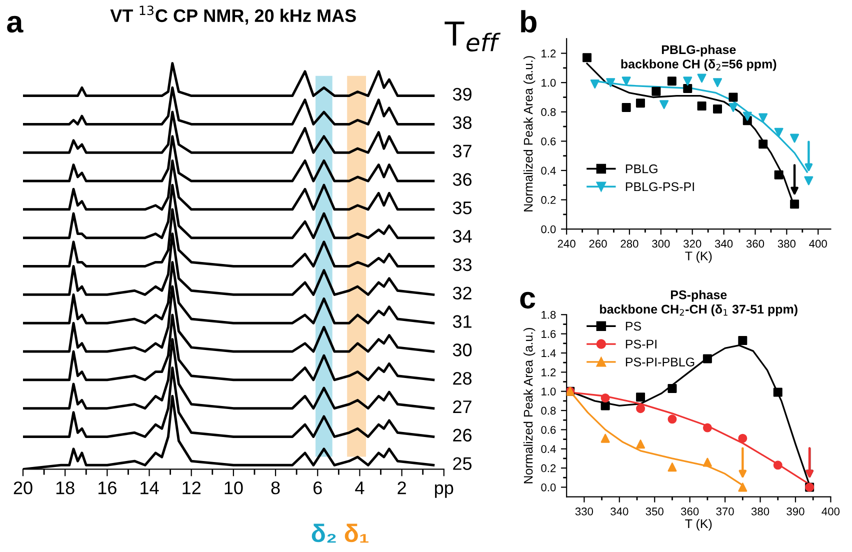 This screenshot has width=852, height=552. Describe the element at coordinates (275, 487) in the screenshot. I see `x-tick-label: 8` at that location.